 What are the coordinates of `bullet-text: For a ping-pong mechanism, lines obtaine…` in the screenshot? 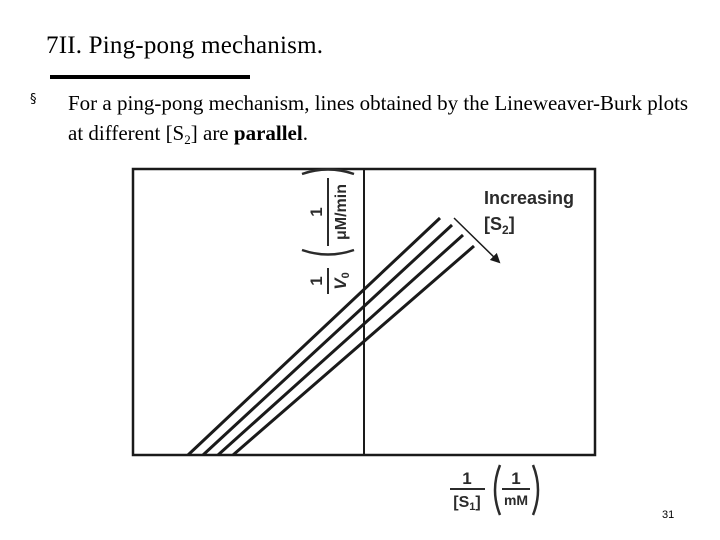 It's located at (383, 118).